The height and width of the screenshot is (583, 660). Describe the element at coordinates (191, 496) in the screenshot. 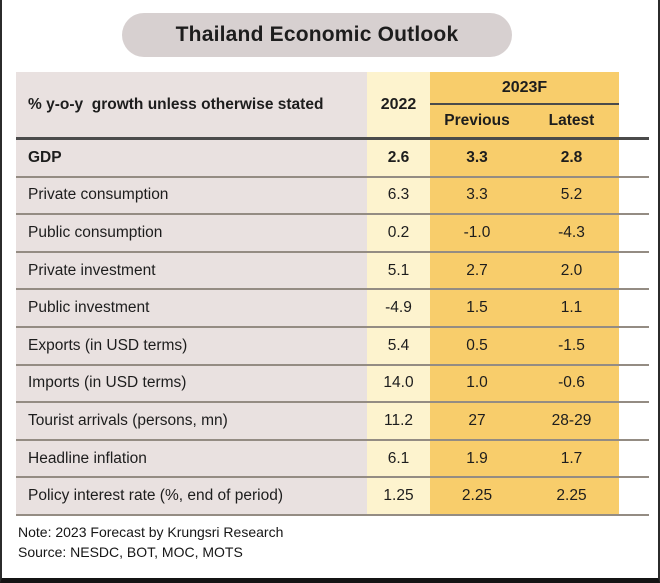

I see `row-label: Policy interest rate (%, end of period)` at that location.